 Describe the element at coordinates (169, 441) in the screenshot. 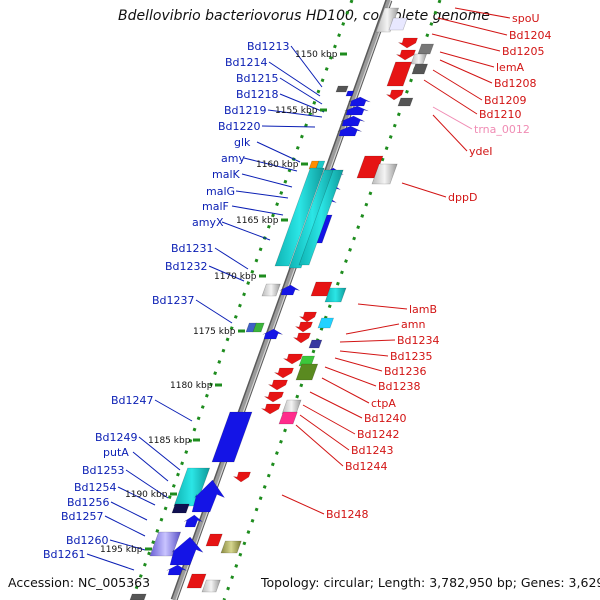

I see `scale-label-1185-kbp: 1185 kbp` at that location.